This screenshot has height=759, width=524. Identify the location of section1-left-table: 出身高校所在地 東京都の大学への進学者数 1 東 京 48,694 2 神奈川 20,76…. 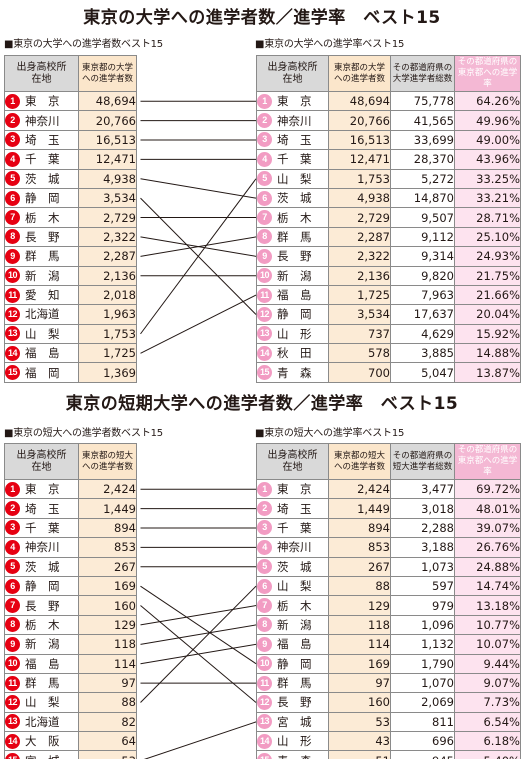
(70, 219).